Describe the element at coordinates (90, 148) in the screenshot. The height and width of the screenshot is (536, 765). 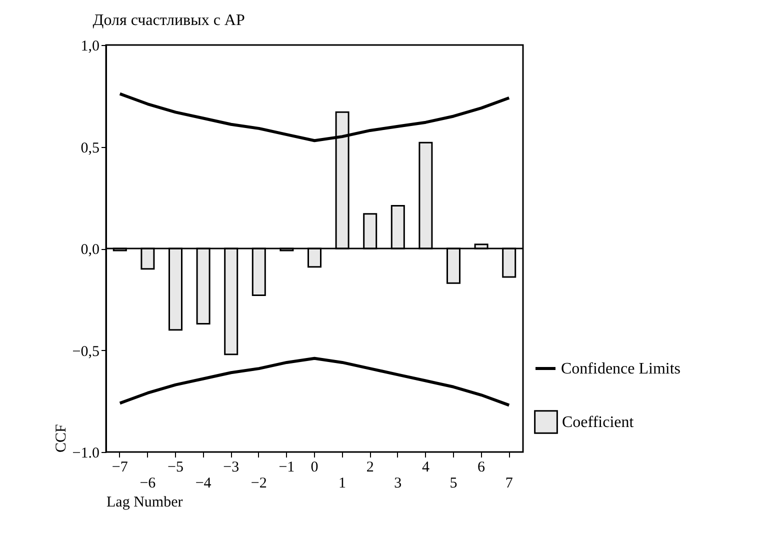
I see `y-tick-label: 0,5` at that location.